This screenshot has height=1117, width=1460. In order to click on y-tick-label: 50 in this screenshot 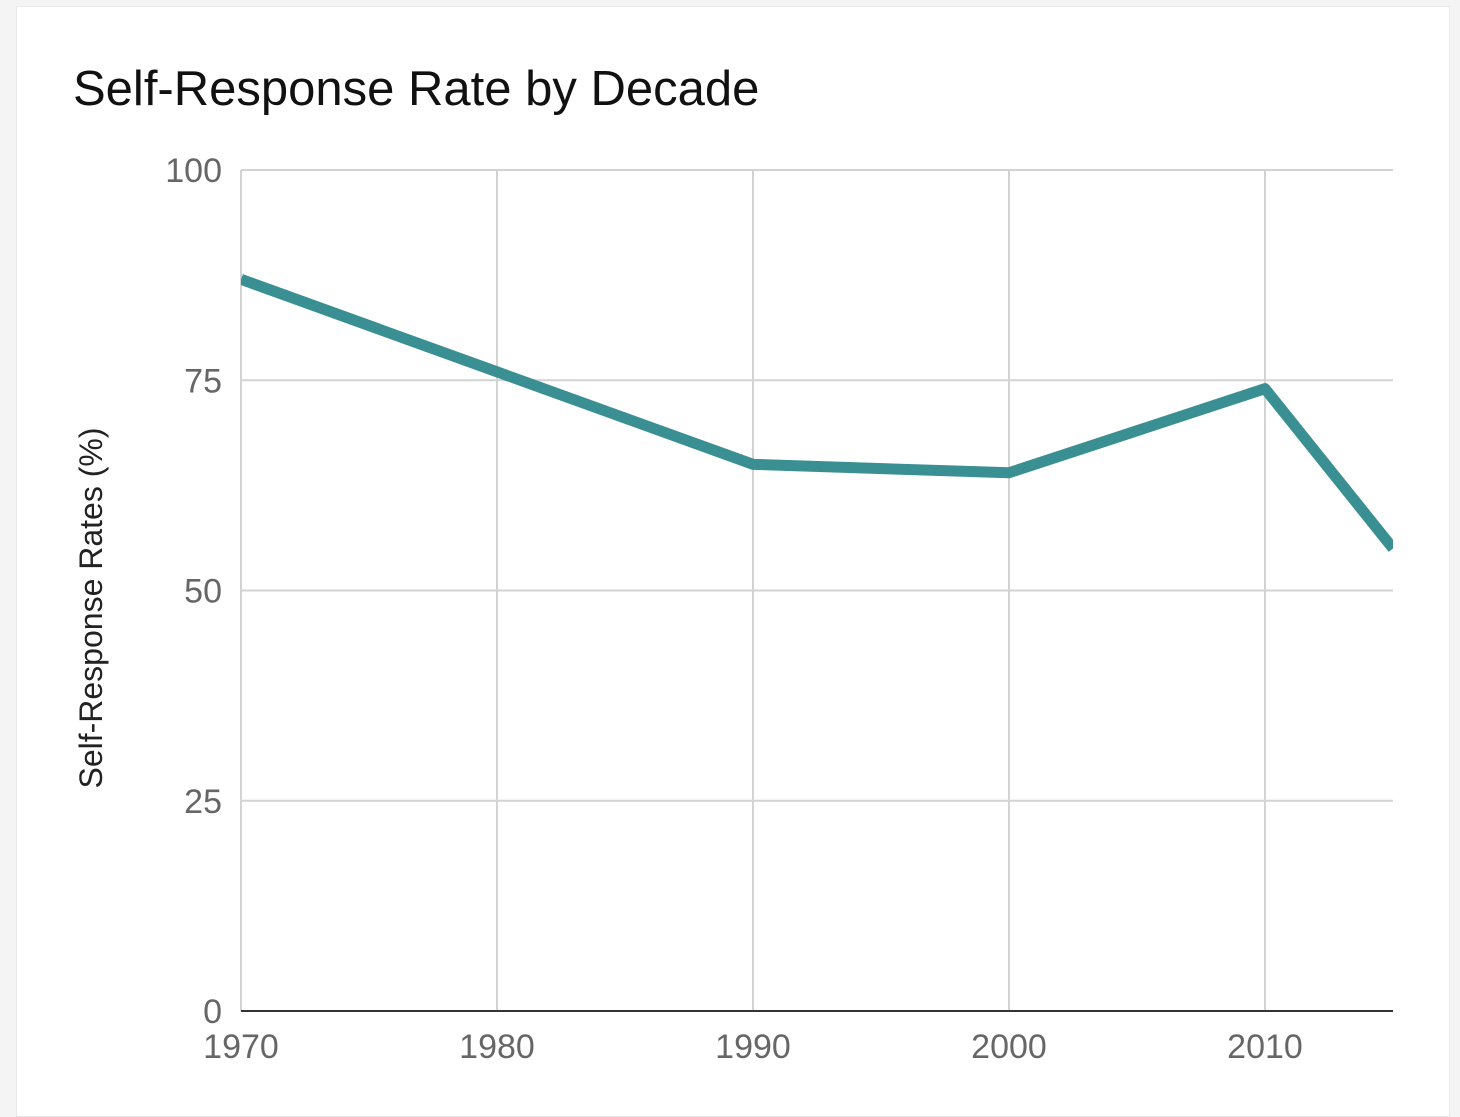, I will do `click(203, 592)`.